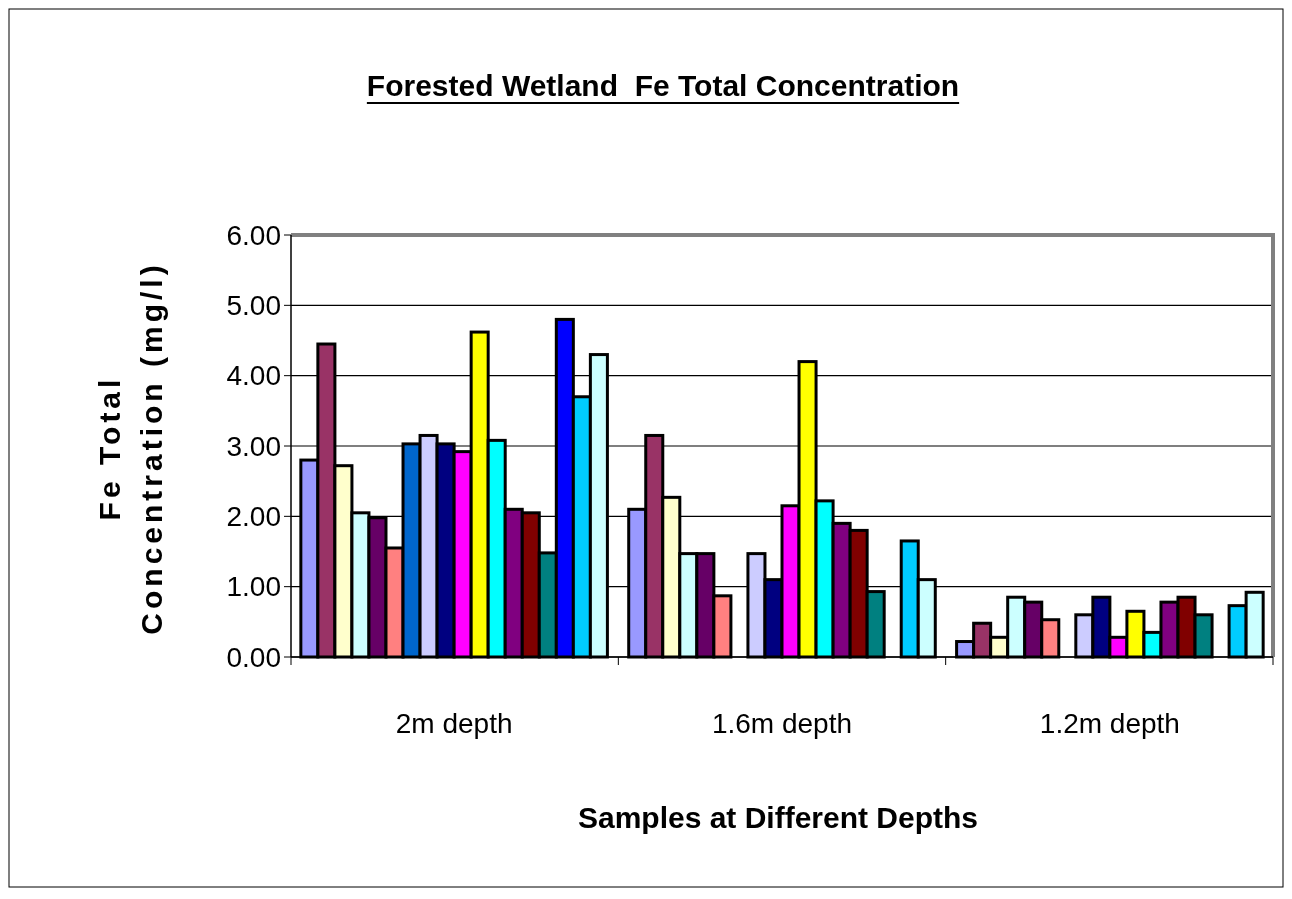 This screenshot has height=899, width=1292. What do you see at coordinates (253, 235) in the screenshot?
I see `y-tick-label: 6.00` at bounding box center [253, 235].